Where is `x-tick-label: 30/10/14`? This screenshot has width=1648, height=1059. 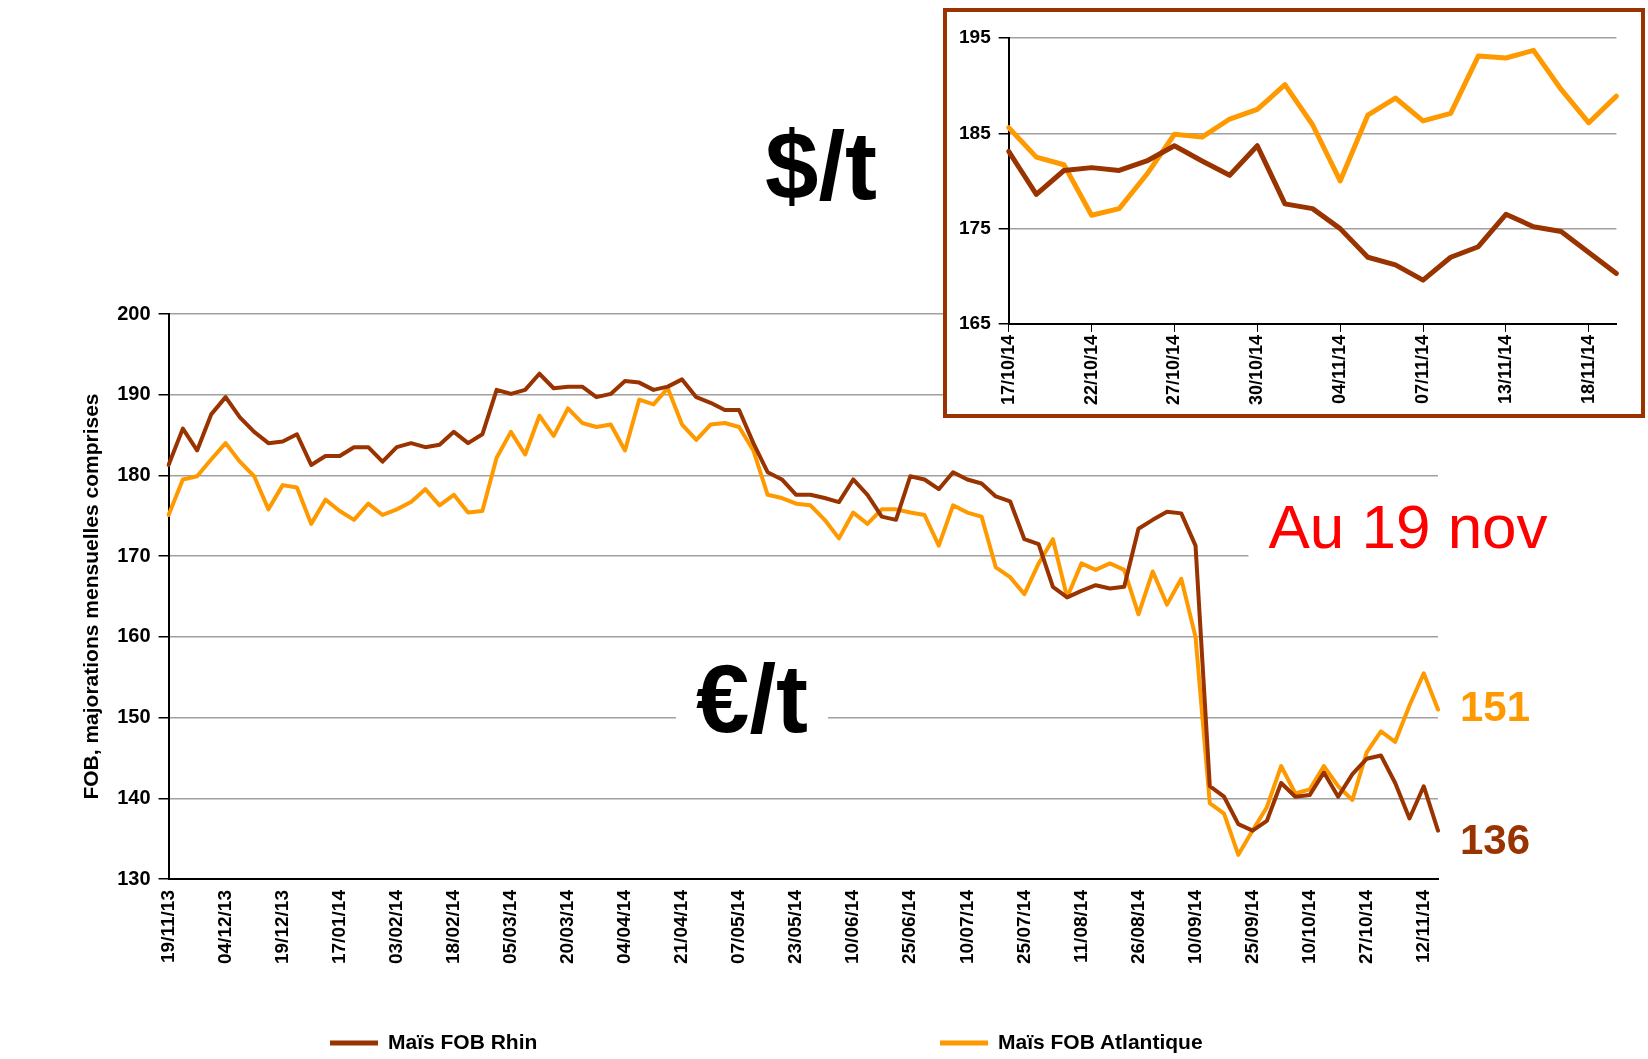 x-tick-label: 30/10/14 is located at coordinates (1256, 370).